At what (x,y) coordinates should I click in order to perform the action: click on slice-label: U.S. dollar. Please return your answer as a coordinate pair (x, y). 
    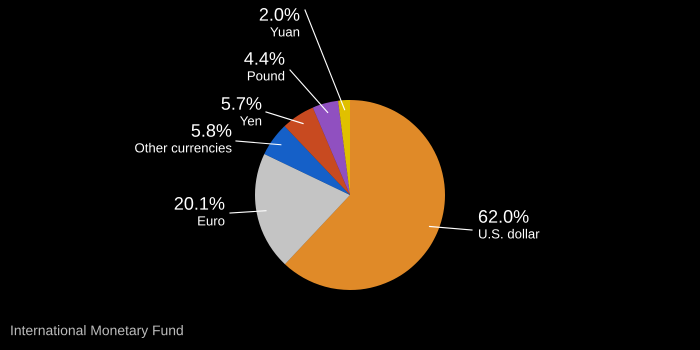
    Looking at the image, I should click on (509, 233).